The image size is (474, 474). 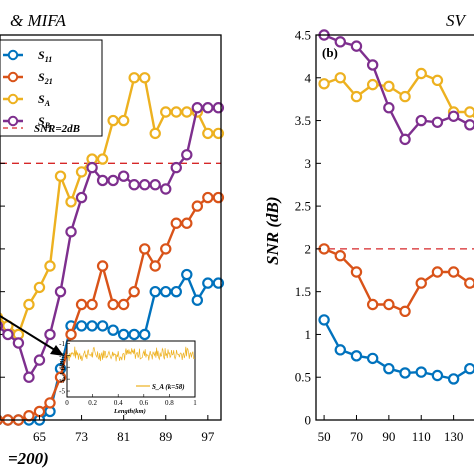 I want to click on right-x-tick-label: 50, so click(x=324, y=436).